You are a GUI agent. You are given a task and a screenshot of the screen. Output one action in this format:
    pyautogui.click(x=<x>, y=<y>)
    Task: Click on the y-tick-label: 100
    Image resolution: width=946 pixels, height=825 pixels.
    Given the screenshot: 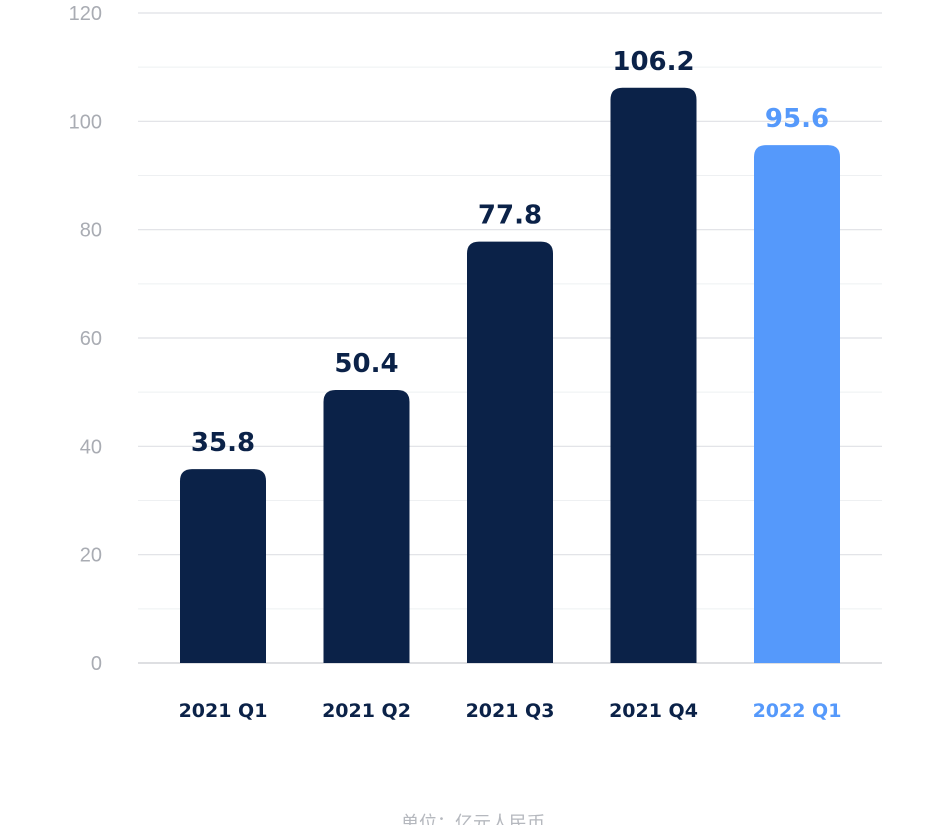 What is the action you would take?
    pyautogui.click(x=85, y=122)
    